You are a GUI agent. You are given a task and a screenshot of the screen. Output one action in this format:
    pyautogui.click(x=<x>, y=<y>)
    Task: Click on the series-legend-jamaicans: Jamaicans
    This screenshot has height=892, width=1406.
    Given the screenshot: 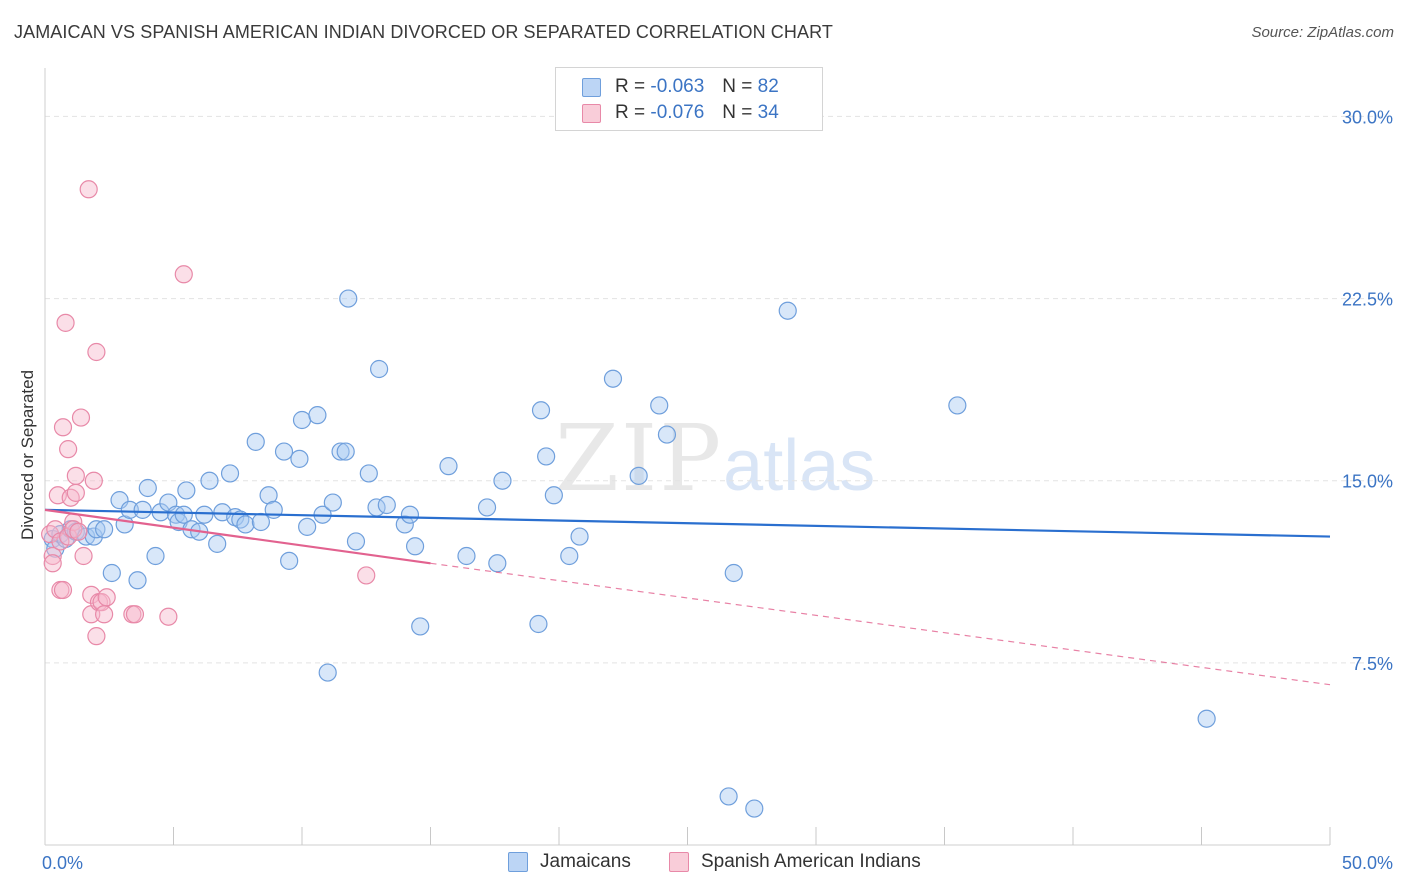 What is the action you would take?
    pyautogui.click(x=569, y=862)
    